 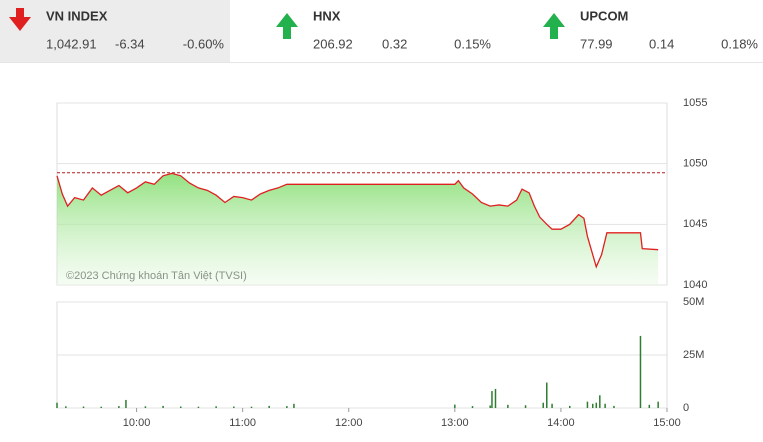 I want to click on index-name: UPCOM, so click(x=604, y=15).